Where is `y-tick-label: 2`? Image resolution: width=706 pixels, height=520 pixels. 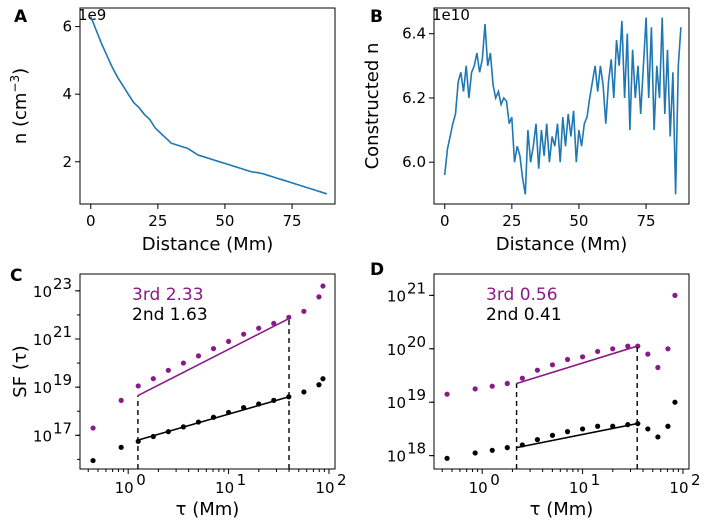
y-tick-label: 2 is located at coordinates (67, 162).